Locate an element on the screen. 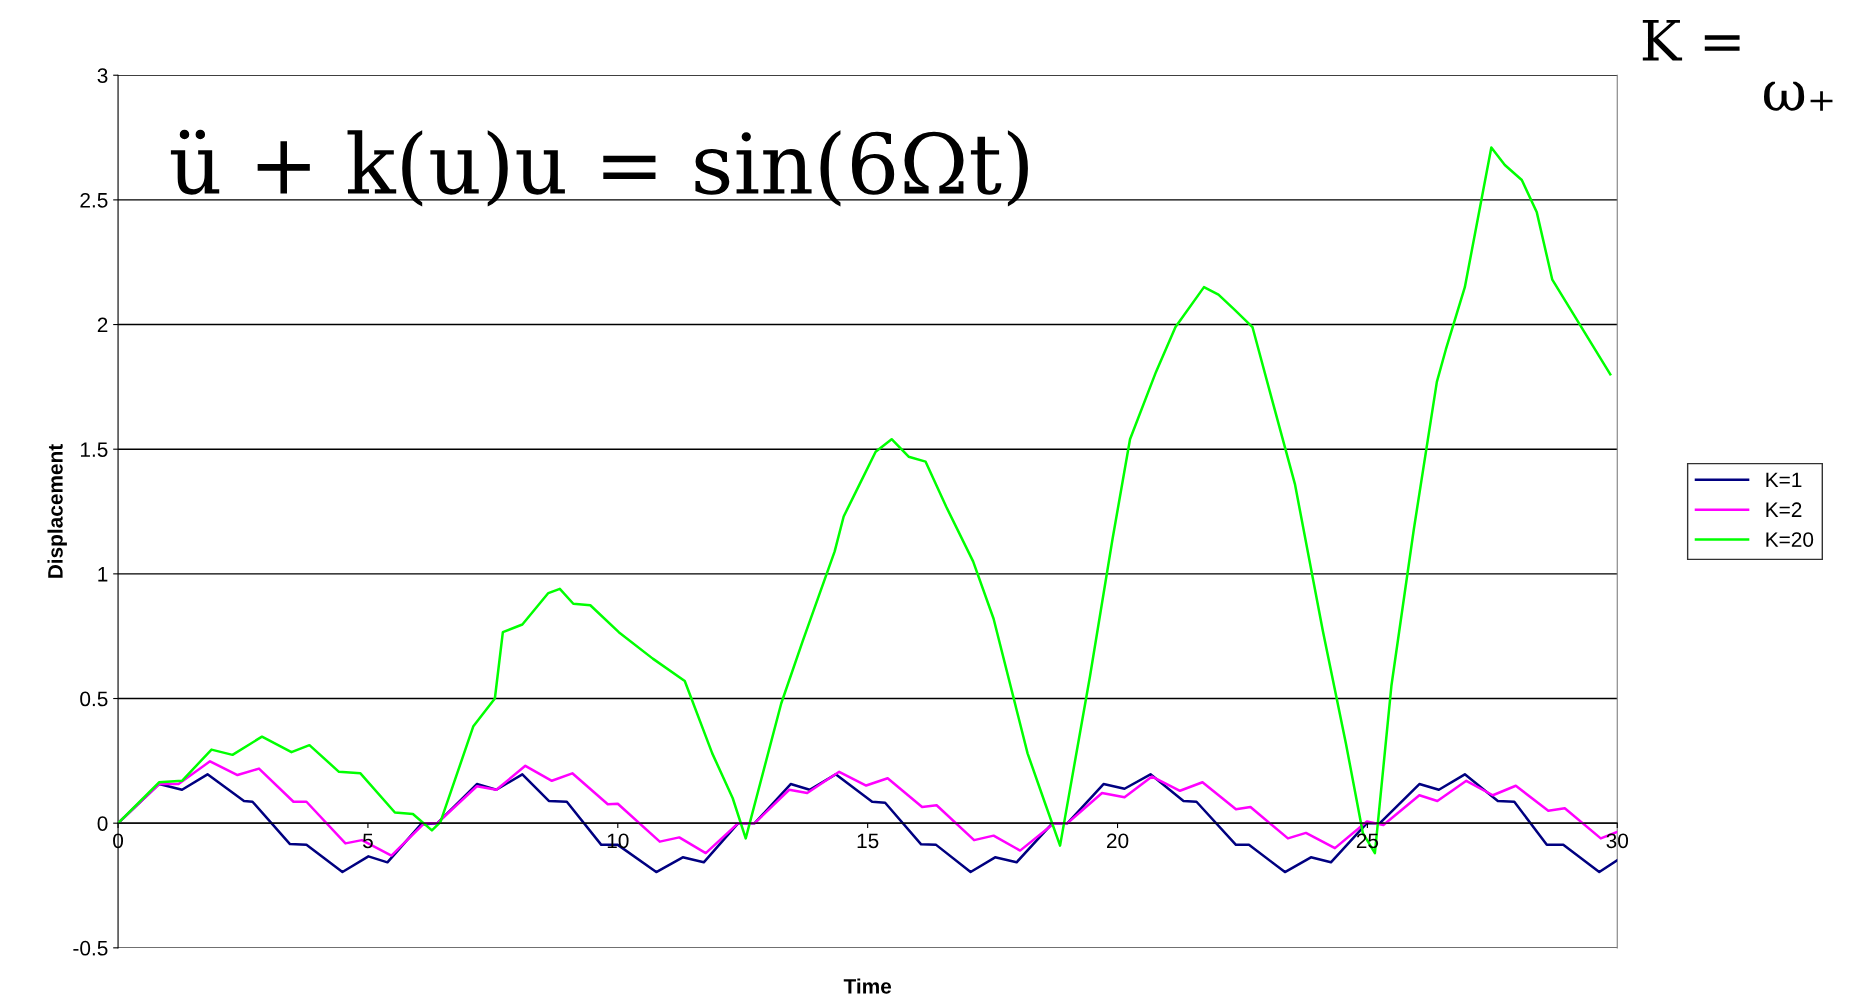 This screenshot has width=1874, height=1003. annotation: ü + k(u)u = sin(6Ωt) is located at coordinates (599, 168).